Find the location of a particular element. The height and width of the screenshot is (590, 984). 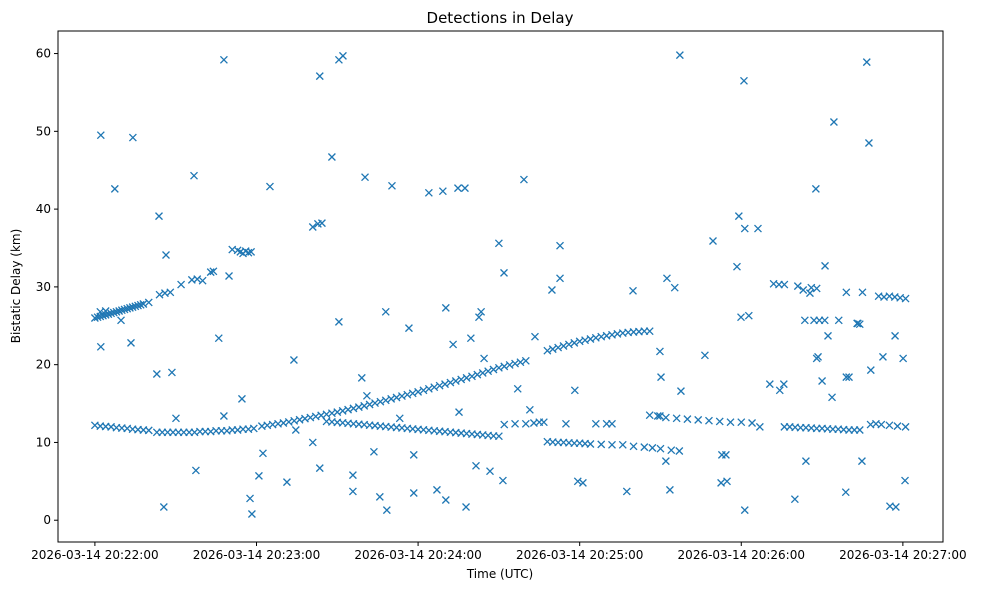

y-axis-label: Bistatic Delay (km) is located at coordinates (16, 286).